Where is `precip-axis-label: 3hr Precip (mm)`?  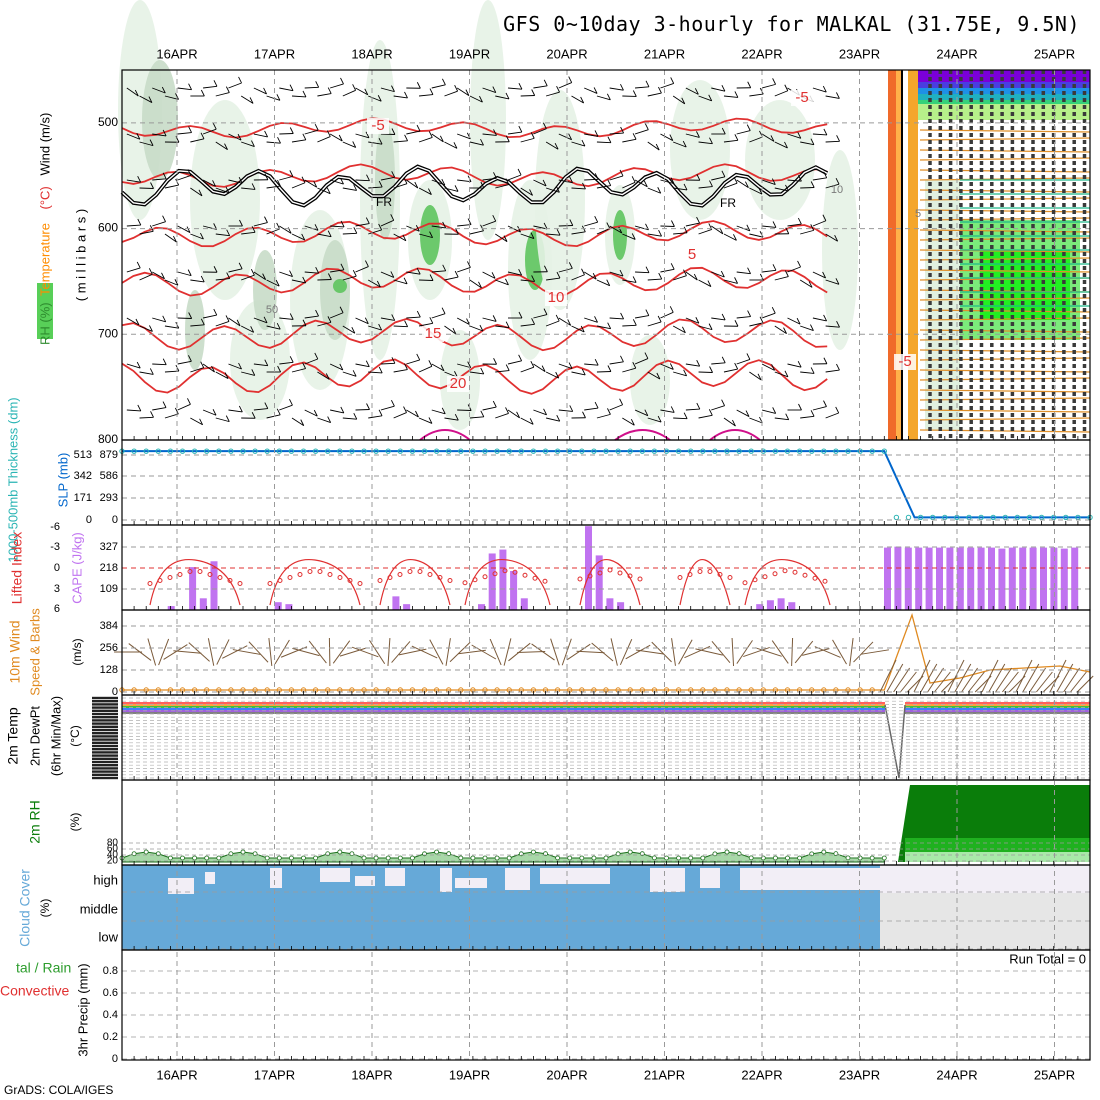 precip-axis-label: 3hr Precip (mm) is located at coordinates (82, 1009).